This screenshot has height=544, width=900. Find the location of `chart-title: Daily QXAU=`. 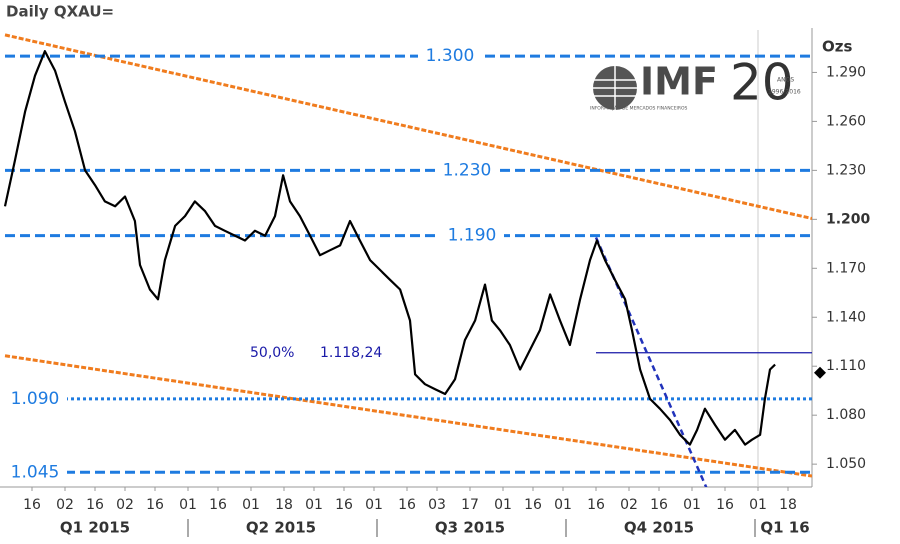

chart-title: Daily QXAU= is located at coordinates (60, 12).